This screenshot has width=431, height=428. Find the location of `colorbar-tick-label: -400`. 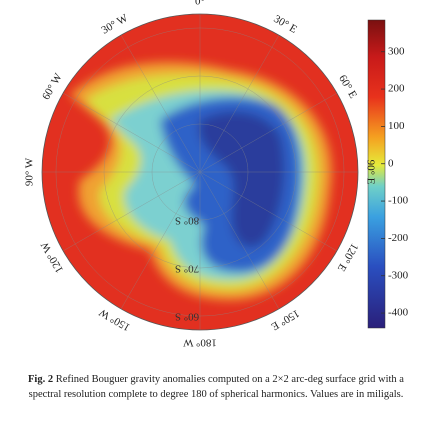

colorbar-tick-label: -400 is located at coordinates (398, 313).